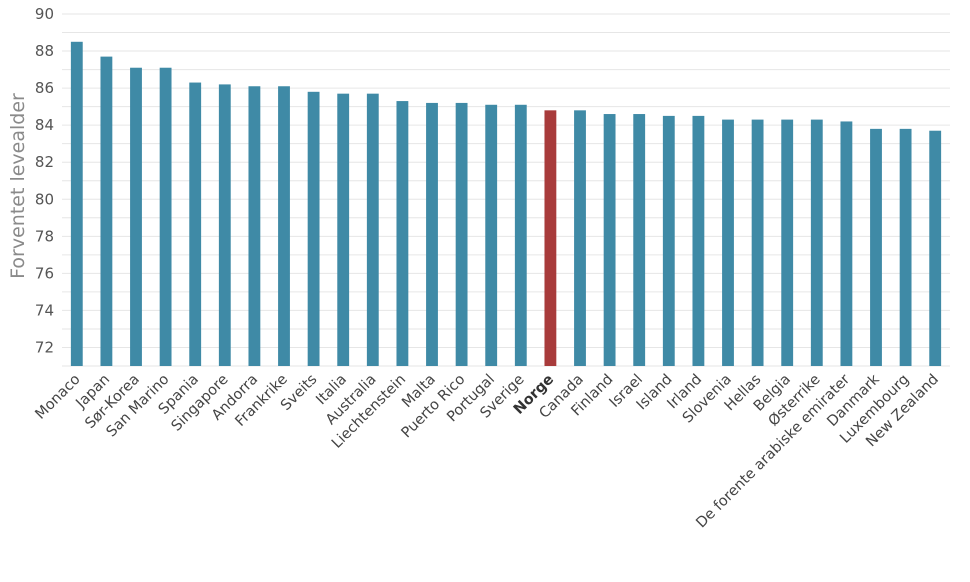  Describe the element at coordinates (44, 273) in the screenshot. I see `y-tick-label: 76` at that location.